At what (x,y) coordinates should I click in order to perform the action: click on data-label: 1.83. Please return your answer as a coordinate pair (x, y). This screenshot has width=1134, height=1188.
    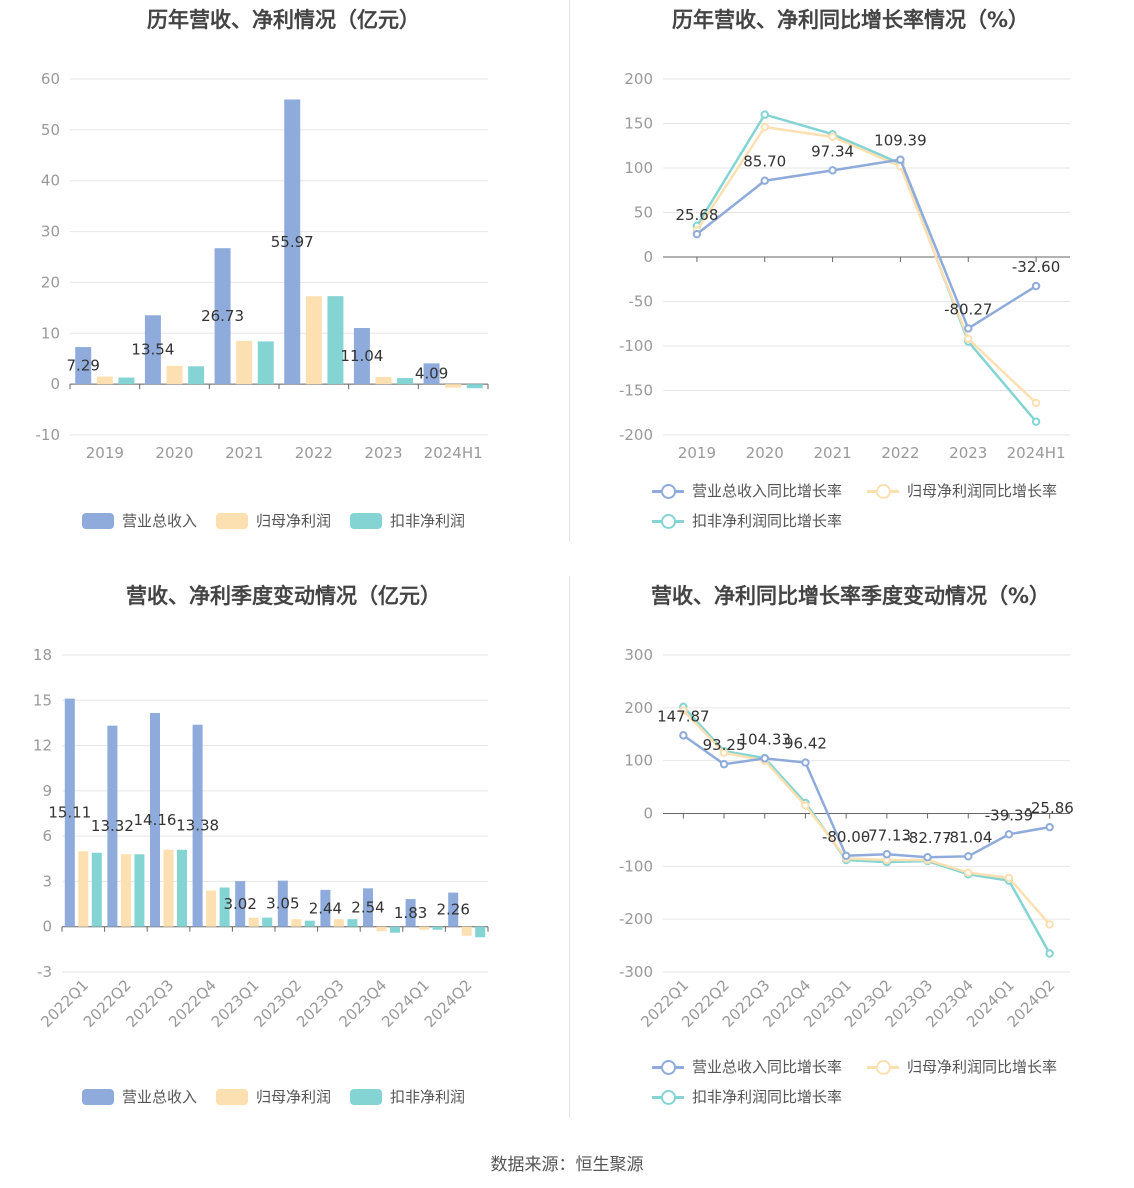
    Looking at the image, I should click on (410, 913).